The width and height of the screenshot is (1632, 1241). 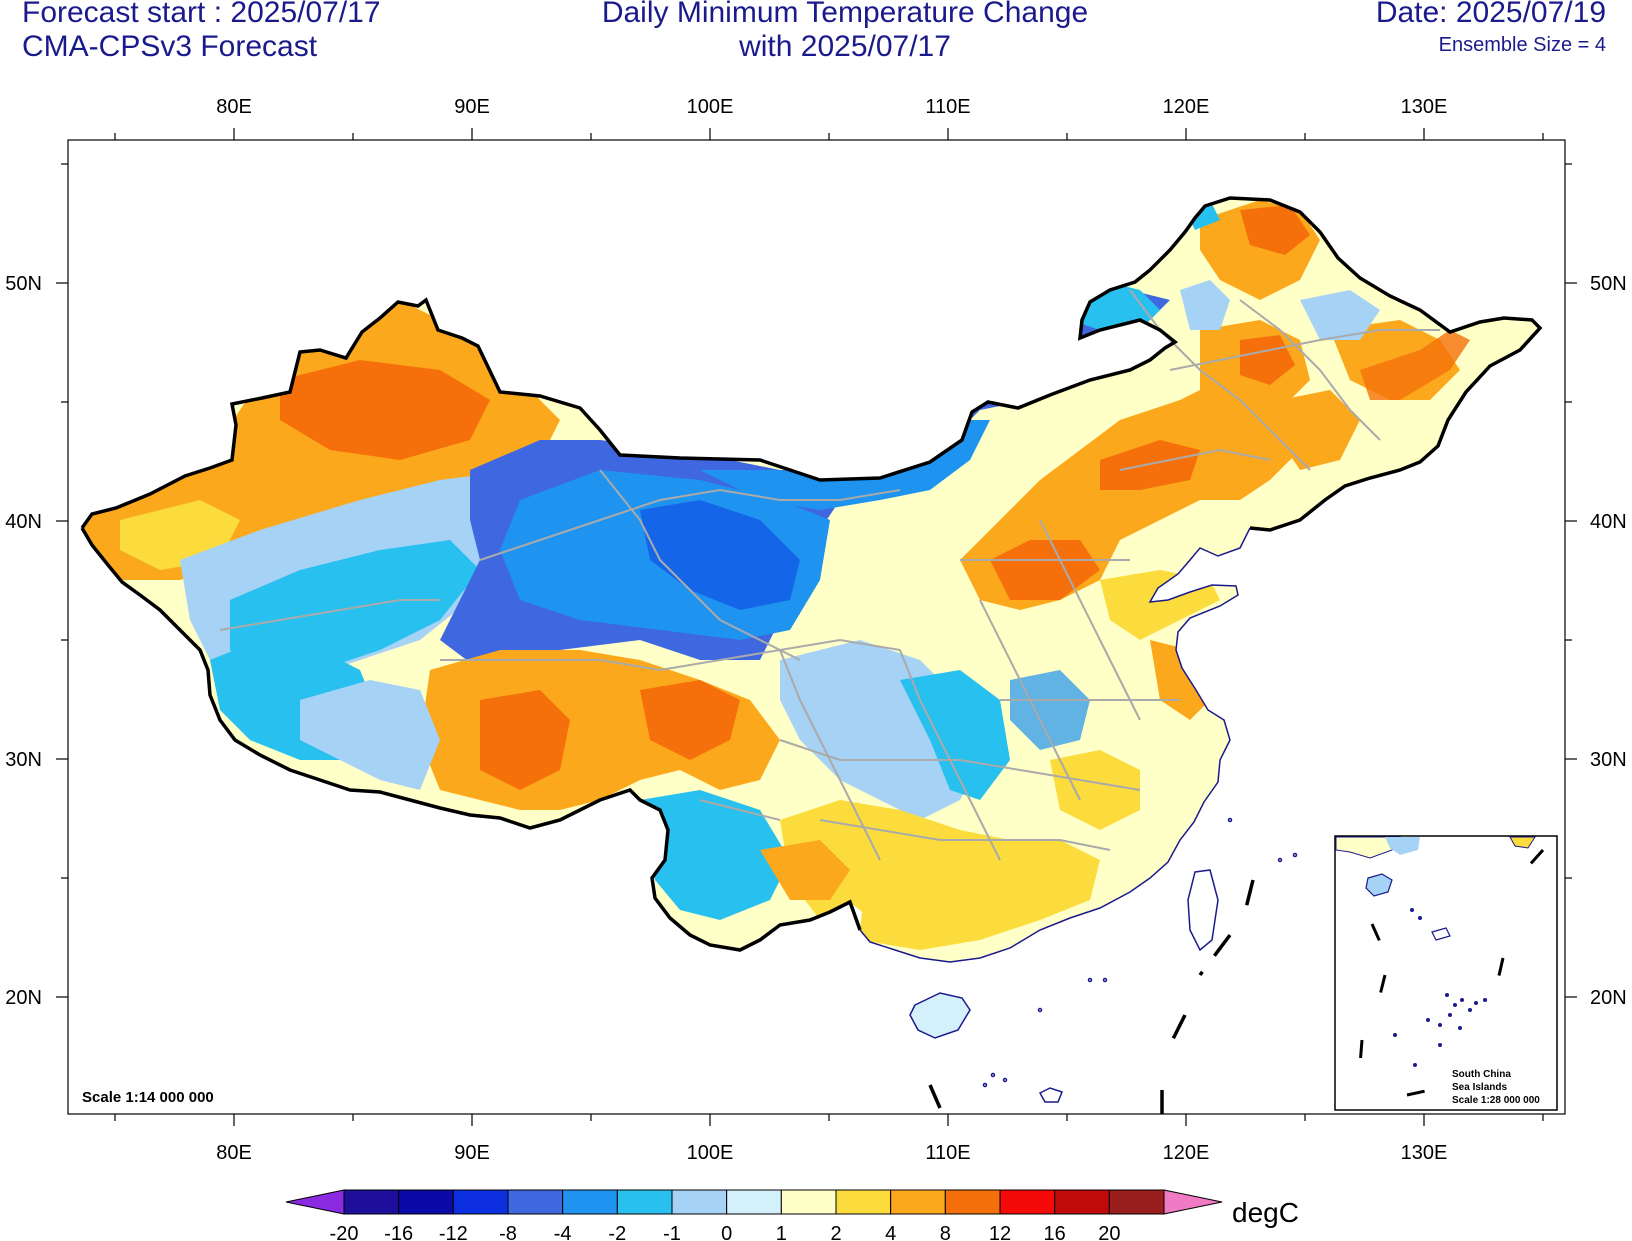 What do you see at coordinates (1440, 987) in the screenshot?
I see `inset-island-dots` at bounding box center [1440, 987].